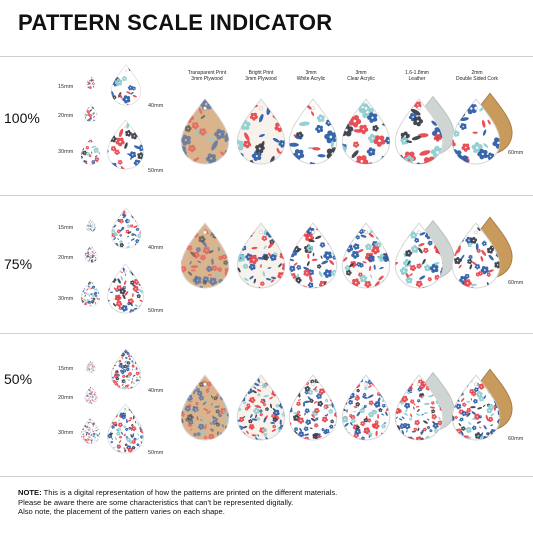 Image resolution: width=533 pixels, height=533 pixels. I want to click on drop-r3-clear-acrylic, so click(366, 407).